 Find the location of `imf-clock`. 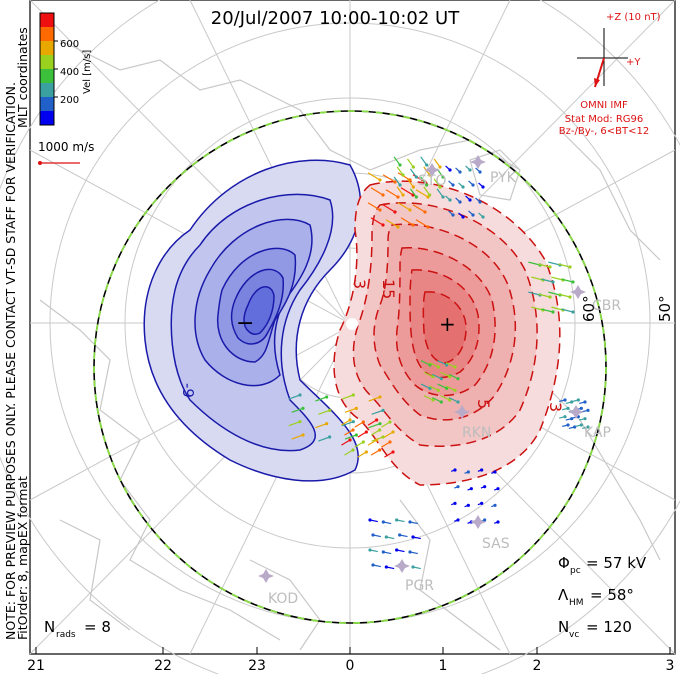

imf-clock is located at coordinates (602, 58).